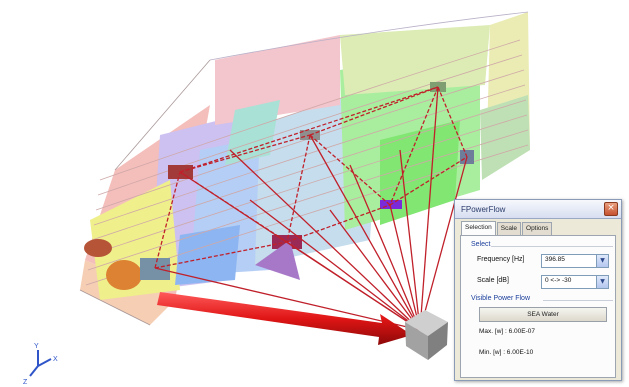 The width and height of the screenshot is (629, 387). Describe the element at coordinates (481, 244) in the screenshot. I see `select-group-label: Select` at that location.